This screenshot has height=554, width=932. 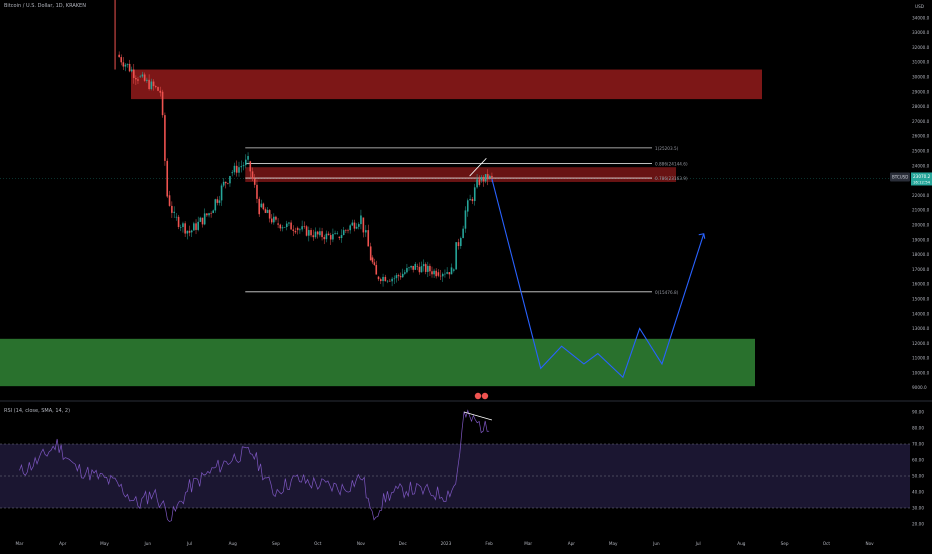 I want to click on x-tick-label: Feb, so click(x=489, y=543).